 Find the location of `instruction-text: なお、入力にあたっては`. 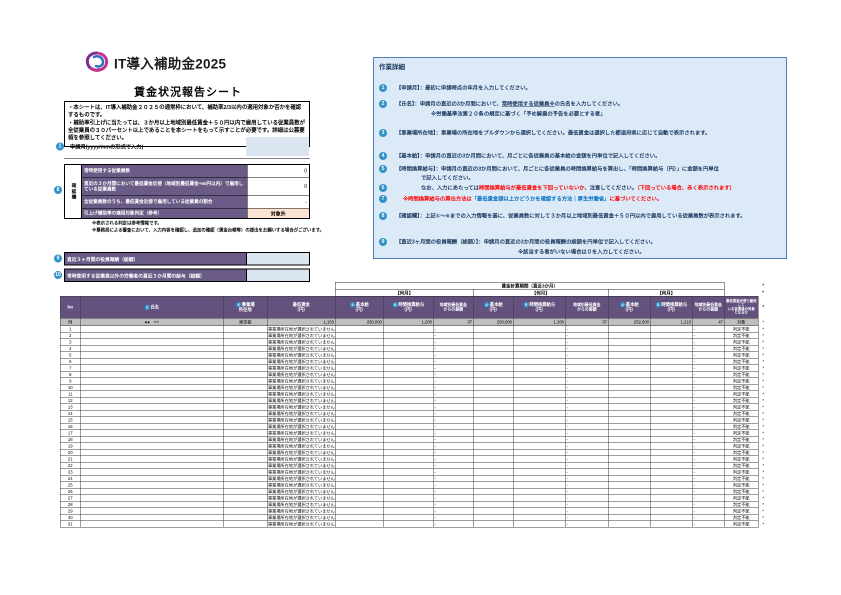

instruction-text: なお、入力にあたっては is located at coordinates (450, 188).